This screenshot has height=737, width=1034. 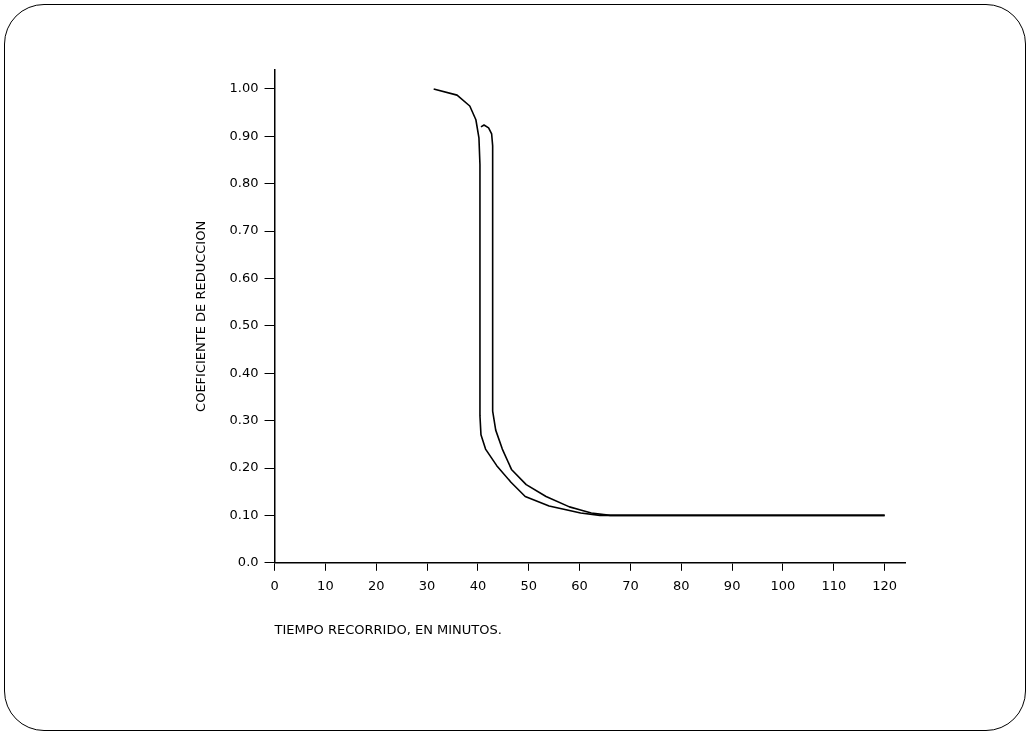 What do you see at coordinates (387, 629) in the screenshot?
I see `x-axis-title: TIEMPO RECORRIDO, EN MINUTOS.` at bounding box center [387, 629].